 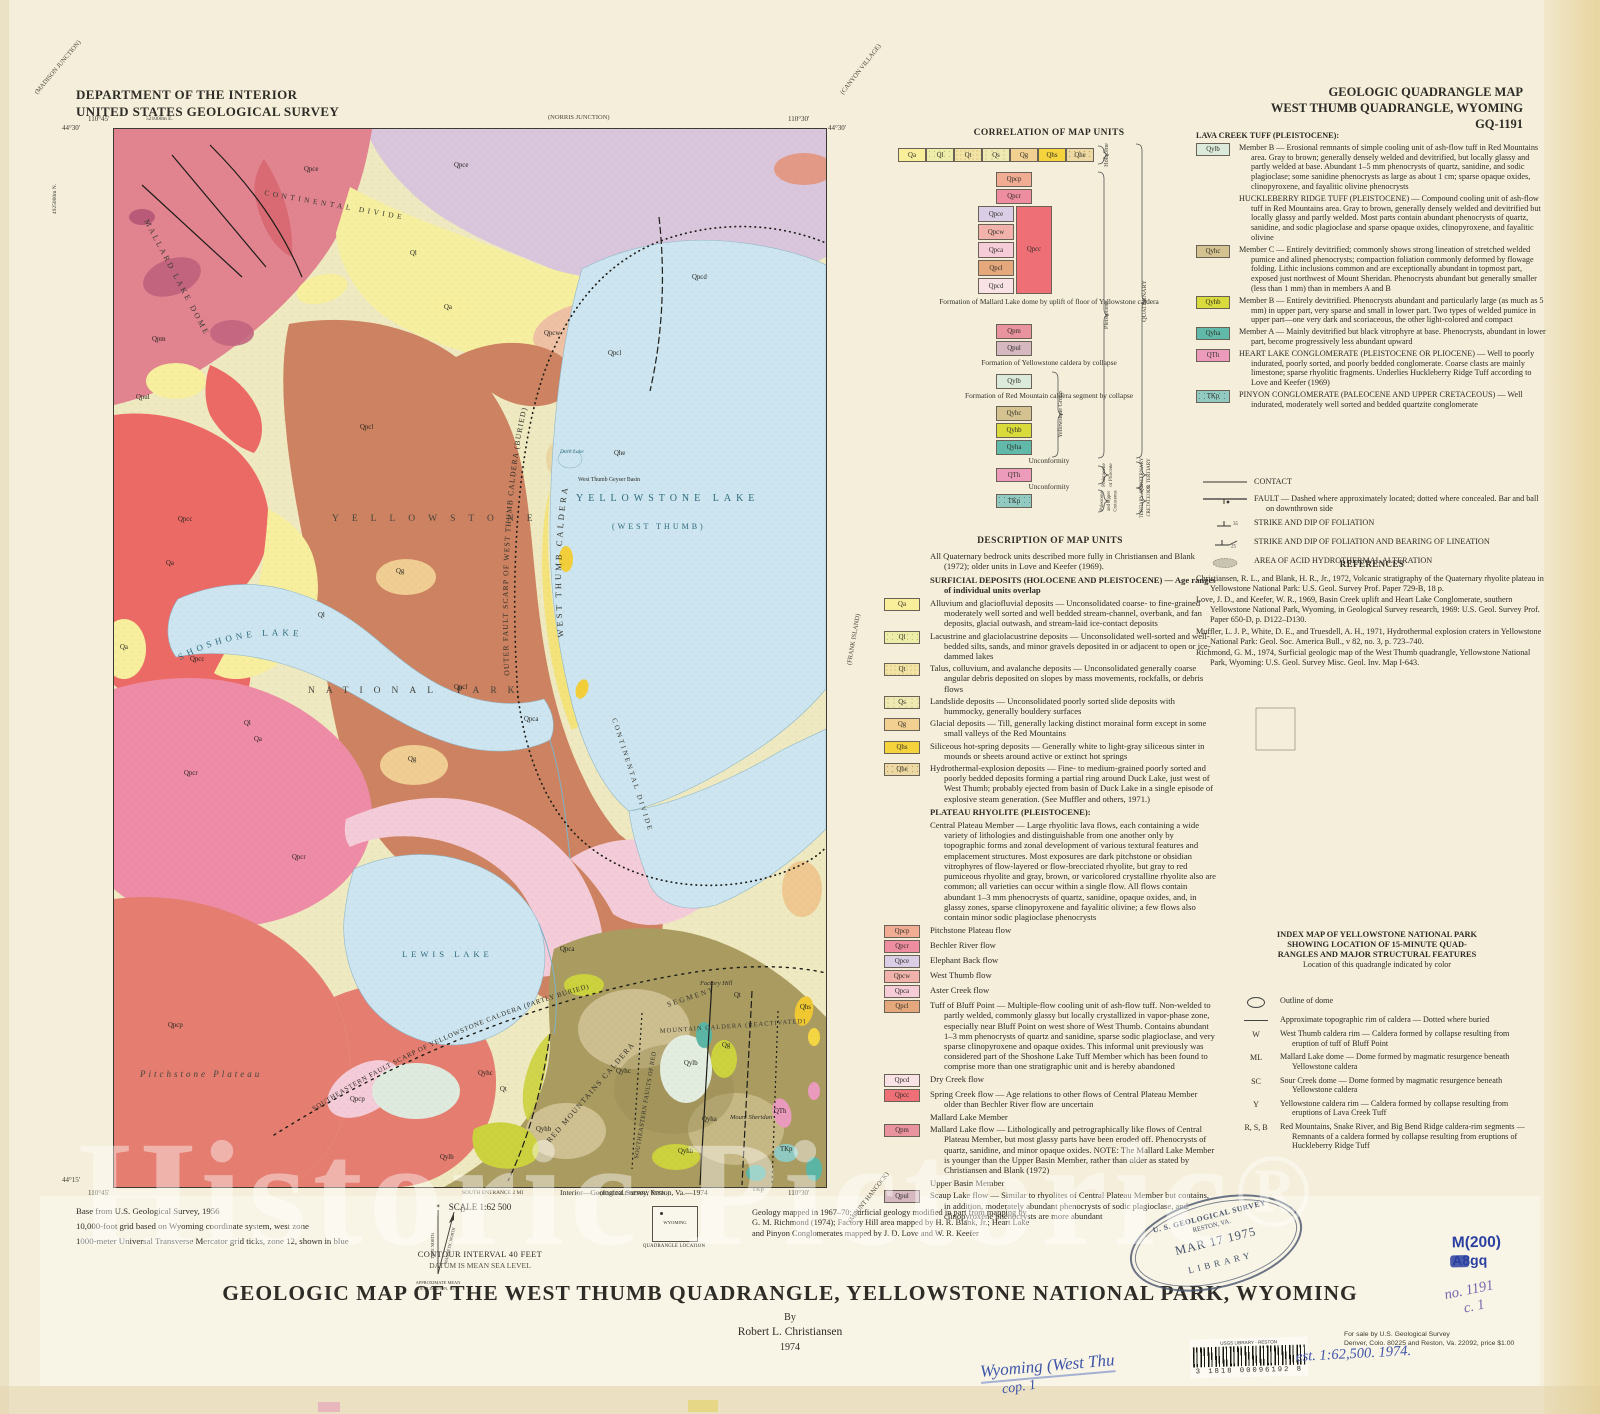 I want to click on publication-year: 1974, so click(x=790, y=1347).